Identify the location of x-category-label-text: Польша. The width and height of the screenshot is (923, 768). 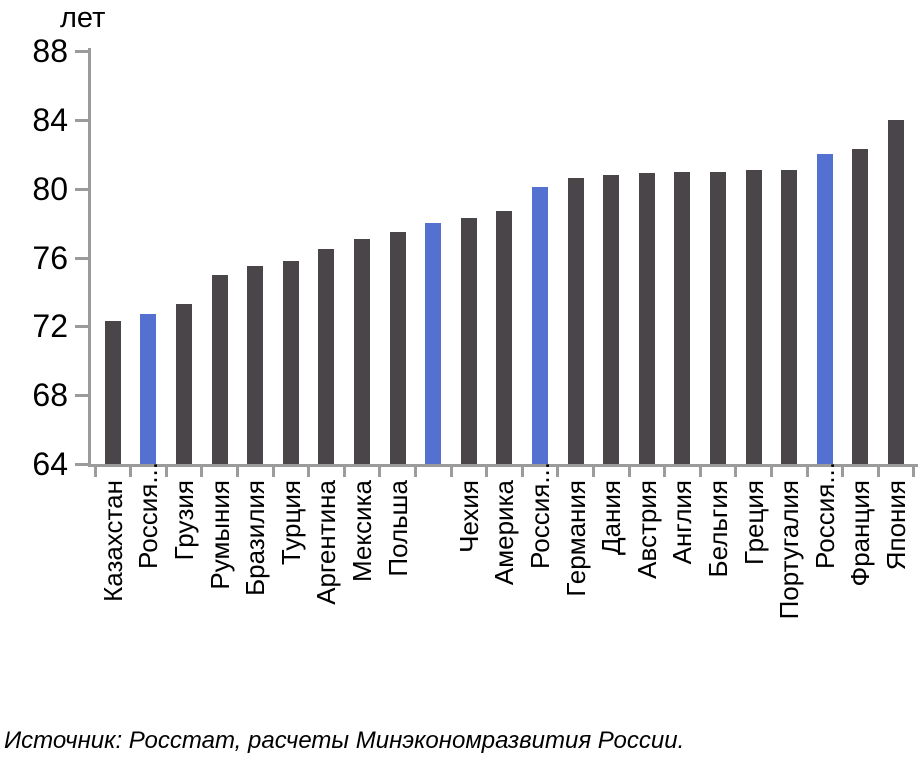
(397, 528).